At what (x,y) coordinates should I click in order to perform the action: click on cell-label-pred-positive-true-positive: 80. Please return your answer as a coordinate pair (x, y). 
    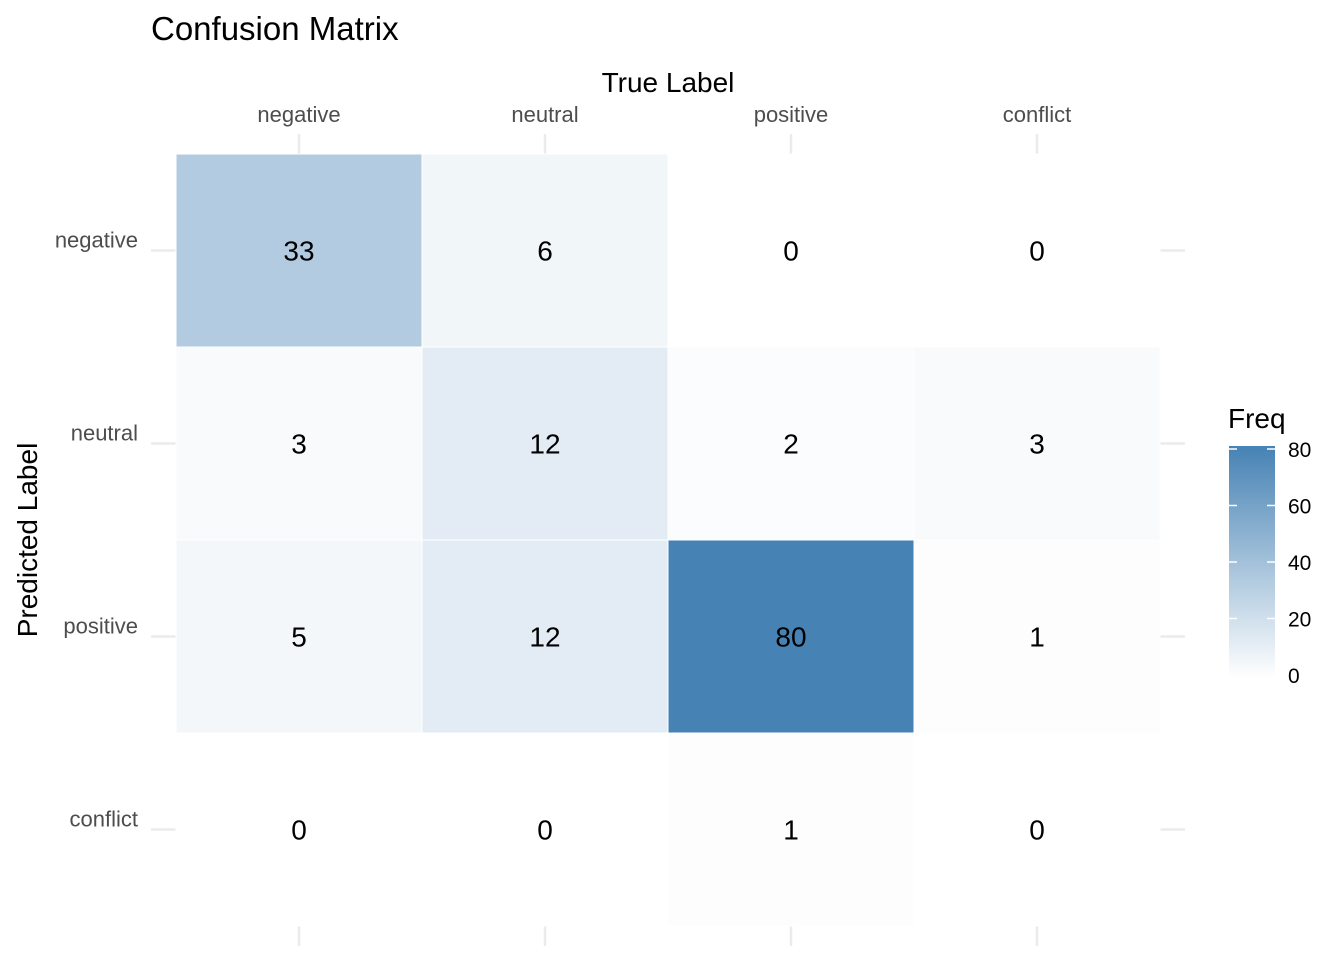
    Looking at the image, I should click on (790, 637).